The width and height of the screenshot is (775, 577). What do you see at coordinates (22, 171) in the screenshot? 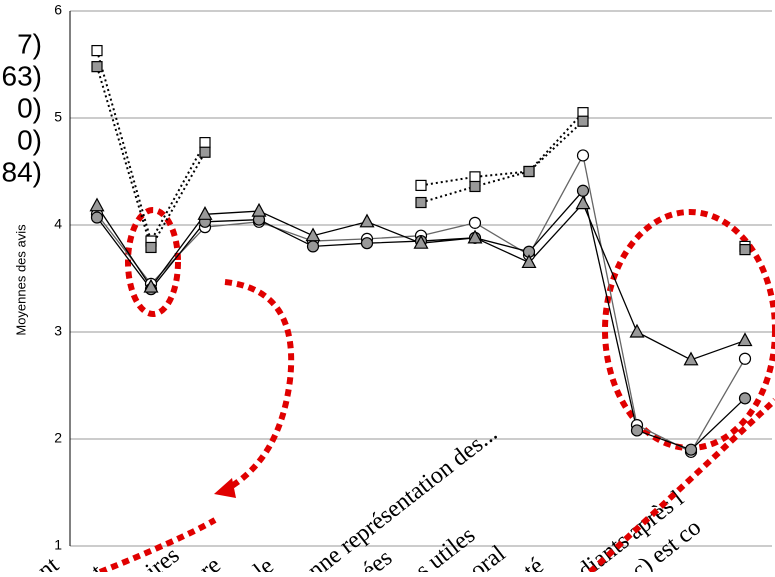
I see `legend-label: 84)` at bounding box center [22, 171].